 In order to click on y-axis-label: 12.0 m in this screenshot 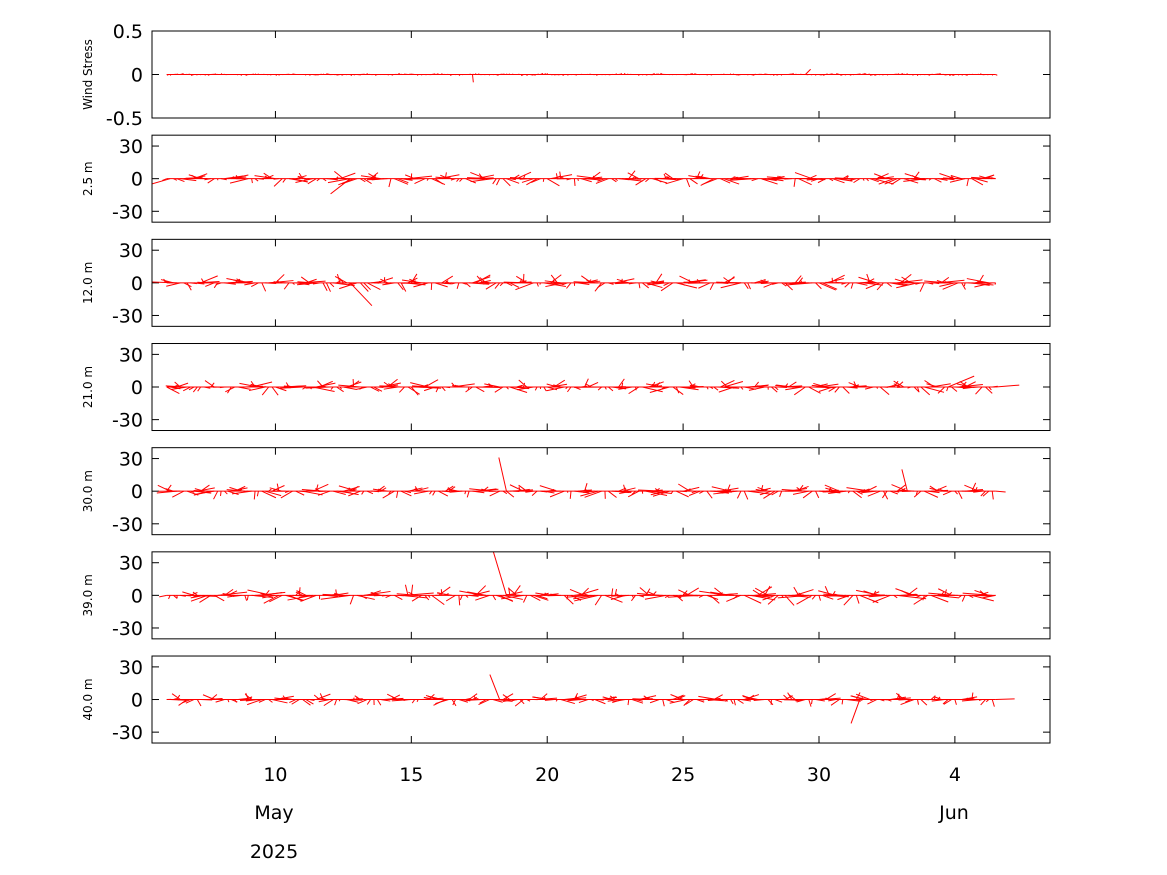, I will do `click(88, 283)`.